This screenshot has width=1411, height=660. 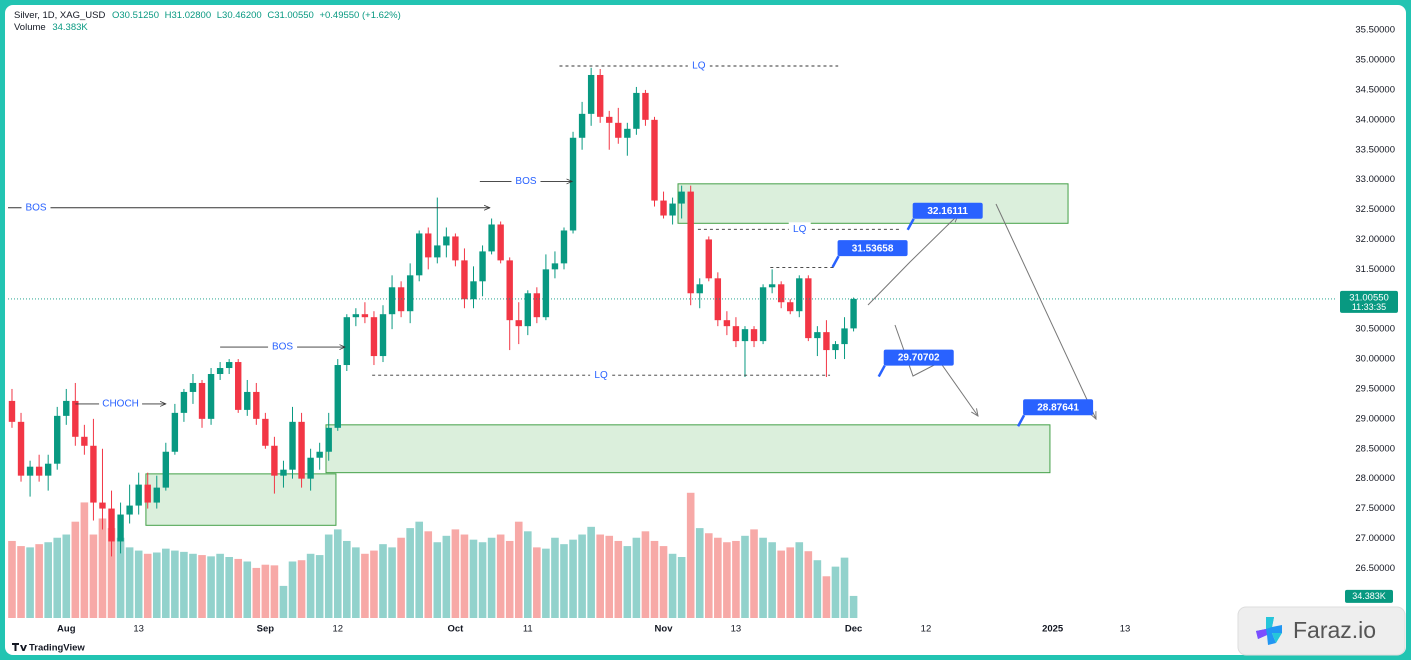 I want to click on price-tag: 31.00550, so click(x=1369, y=297).